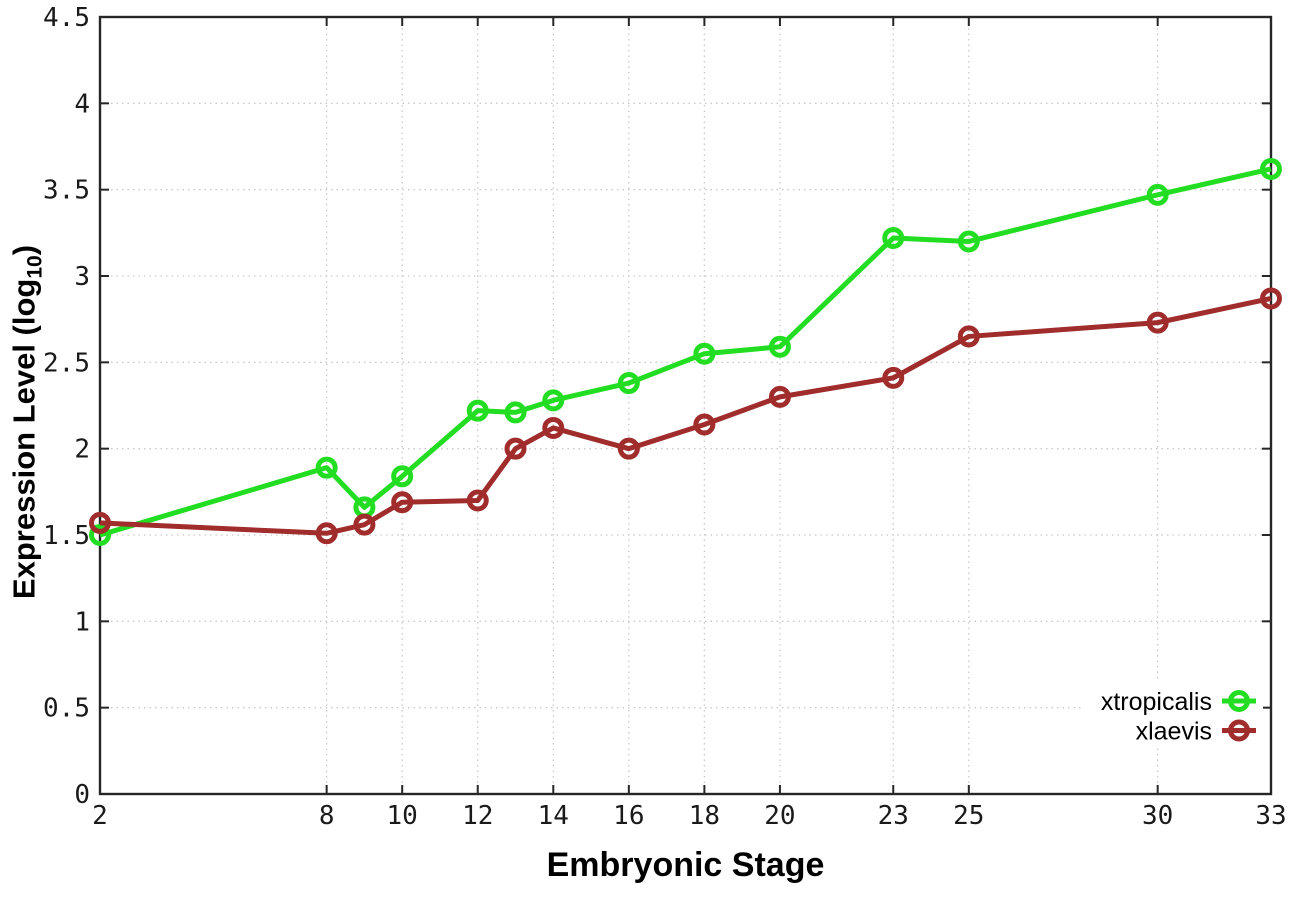 Image resolution: width=1296 pixels, height=907 pixels. Describe the element at coordinates (553, 816) in the screenshot. I see `x-tick-label: 14` at that location.